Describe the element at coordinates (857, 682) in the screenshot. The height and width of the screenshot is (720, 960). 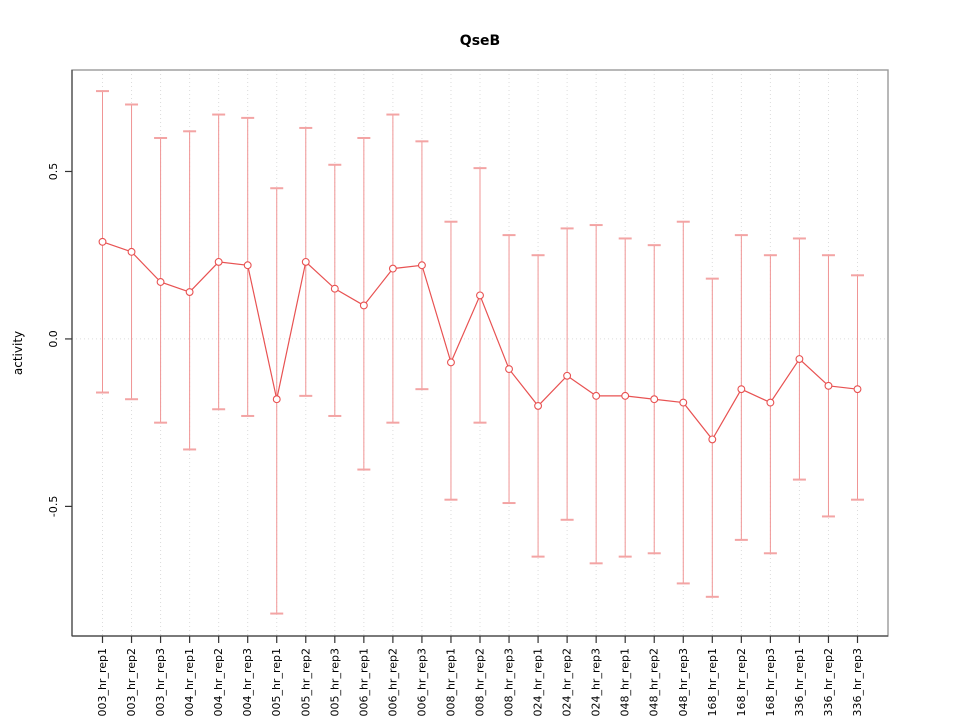
I see `x-tick-label: 336_hr_rep3` at that location.